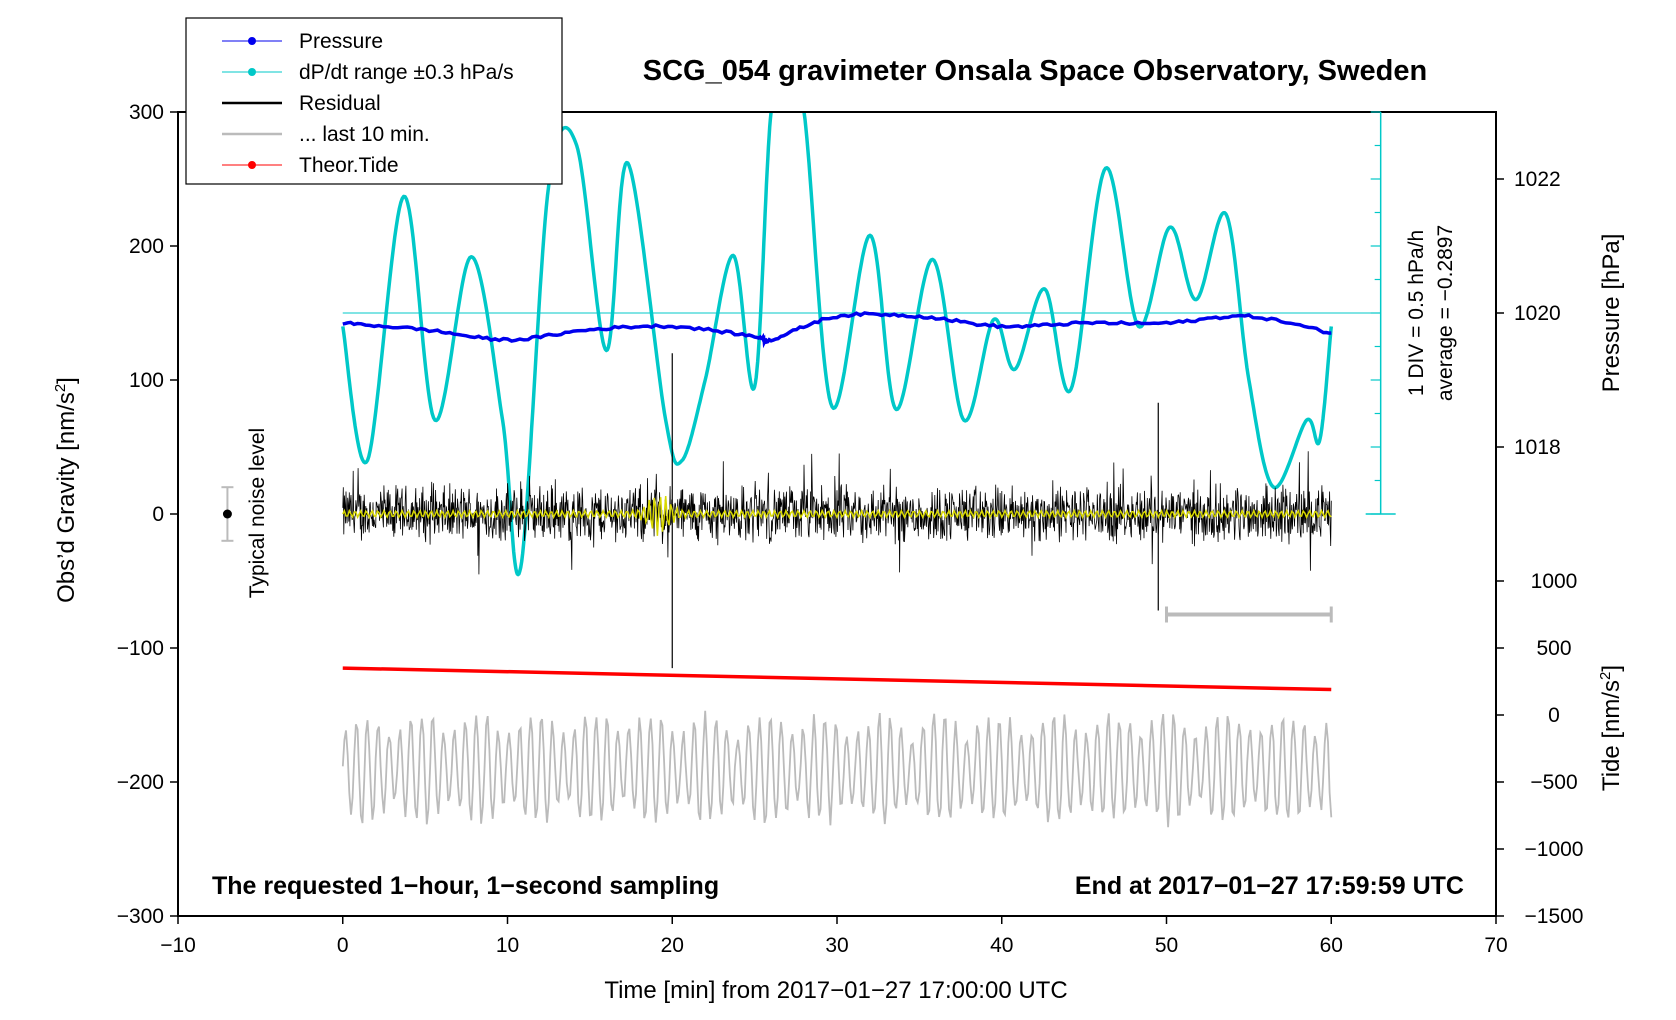 The image size is (1676, 1020). Describe the element at coordinates (60, 388) in the screenshot. I see `y-axis-label-sup: 2` at that location.